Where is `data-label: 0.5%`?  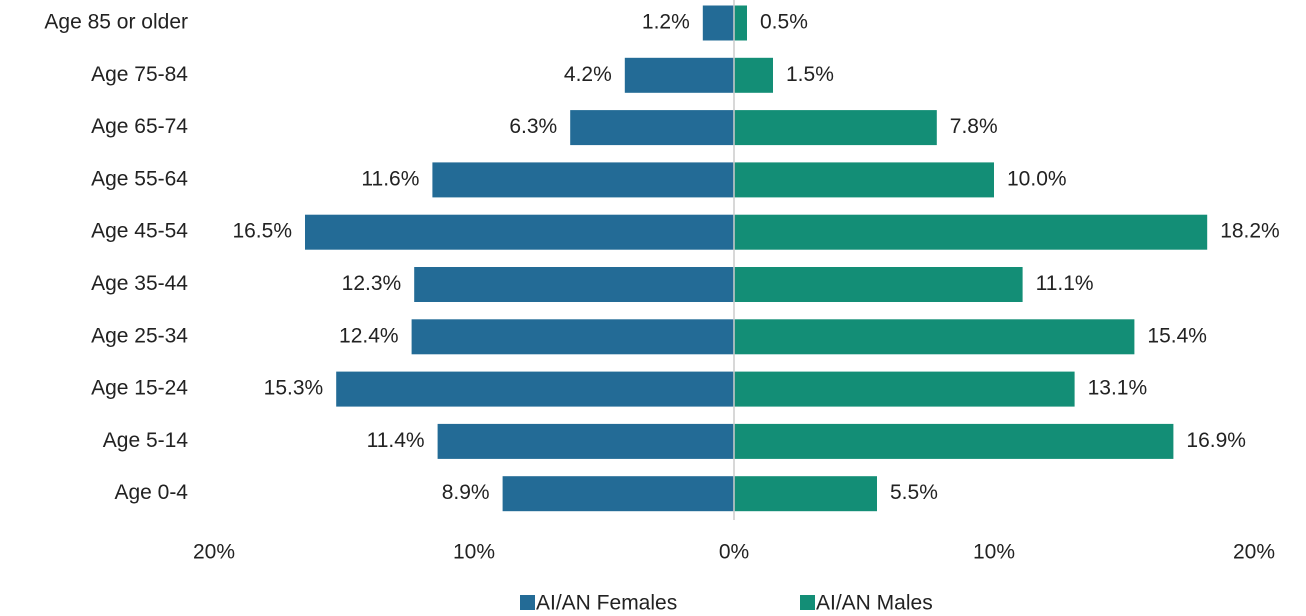 data-label: 0.5% is located at coordinates (784, 22).